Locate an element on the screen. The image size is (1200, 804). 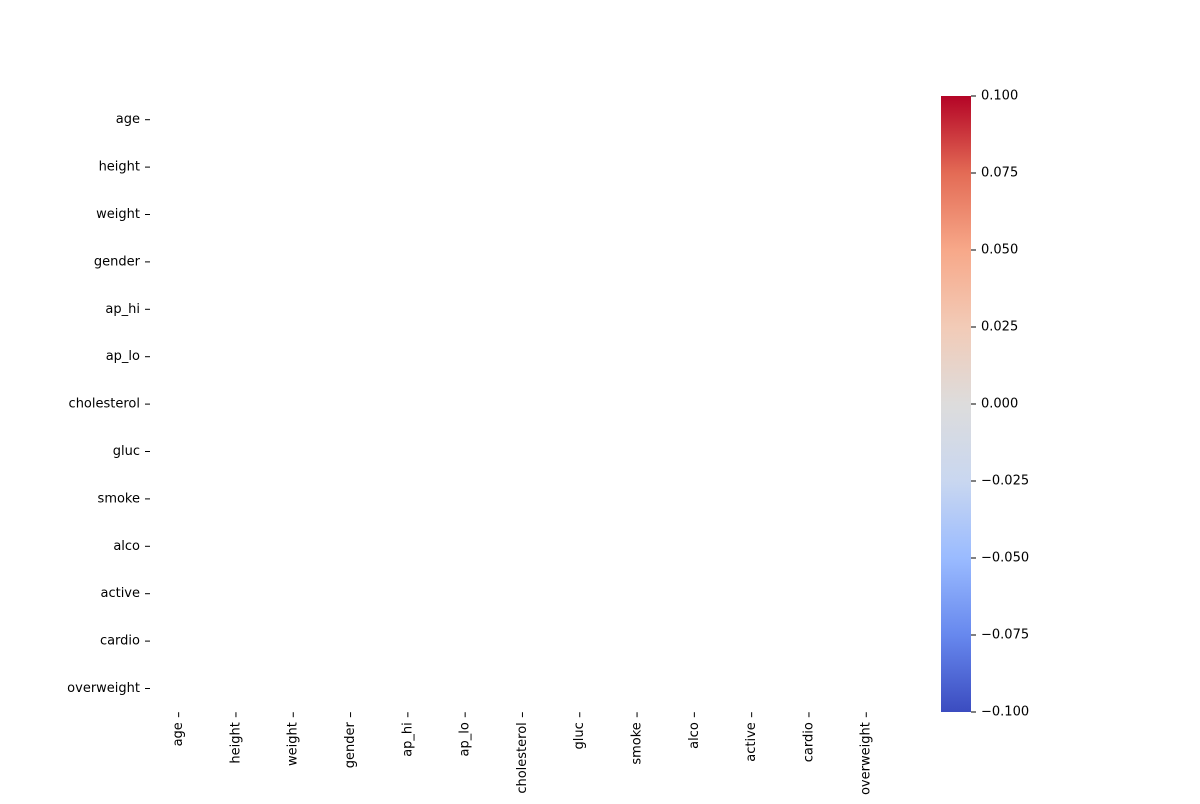
x-tick-label-alco: alco is located at coordinates (694, 735).